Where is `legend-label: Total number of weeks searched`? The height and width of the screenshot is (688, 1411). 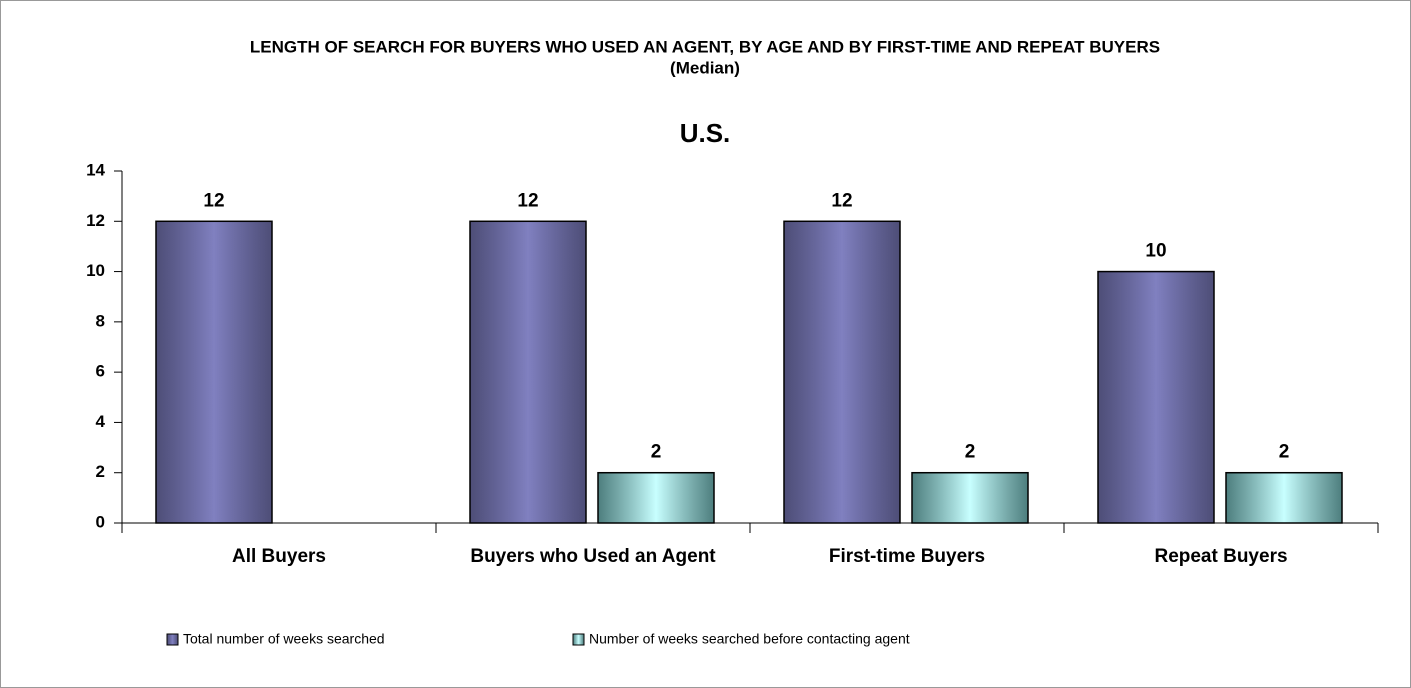 legend-label: Total number of weeks searched is located at coordinates (284, 639).